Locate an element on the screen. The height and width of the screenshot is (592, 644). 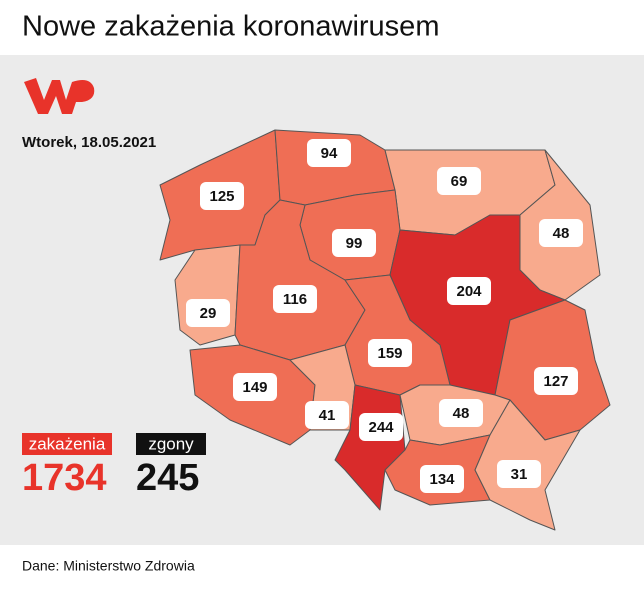
source: Dane: Ministerstwo Zdrowia is located at coordinates (108, 566).